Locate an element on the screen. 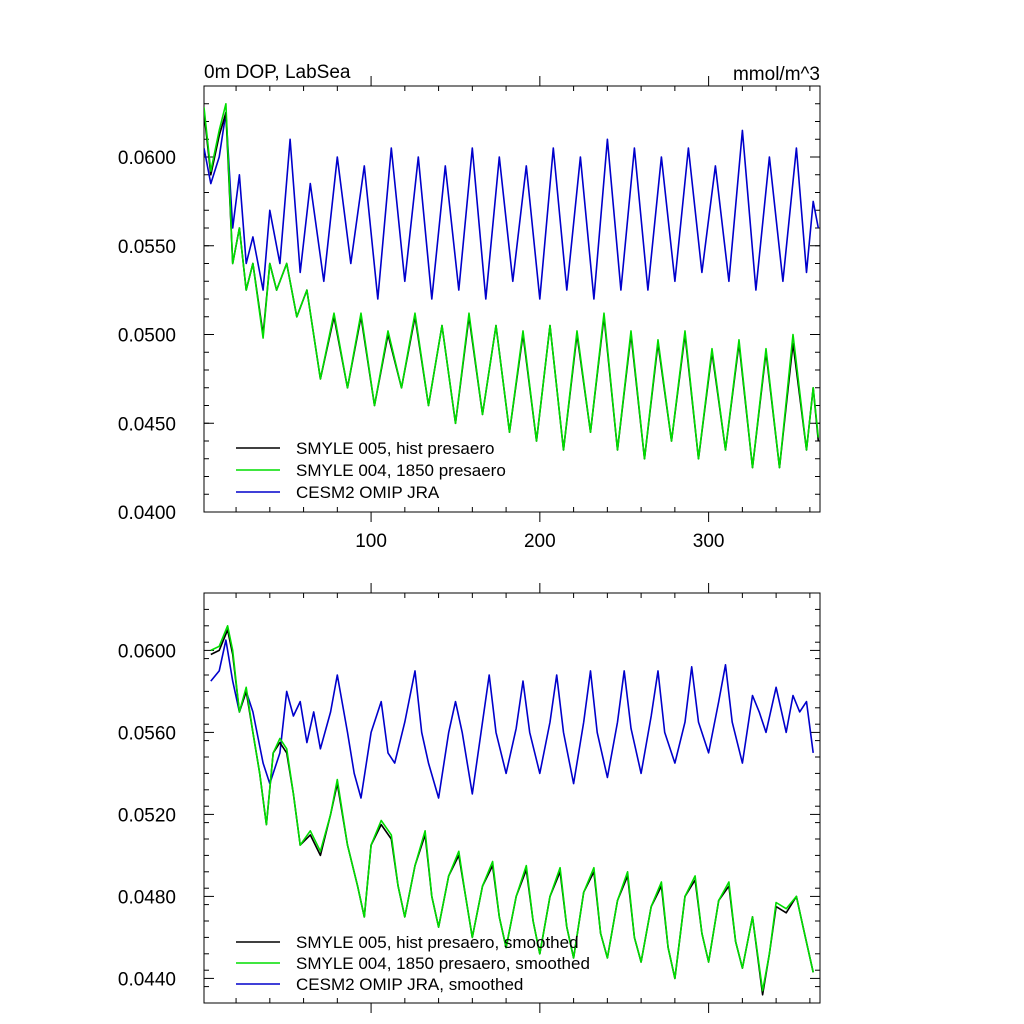 Image resolution: width=1024 pixels, height=1024 pixels. y-tick-label: 0.0550 is located at coordinates (147, 247).